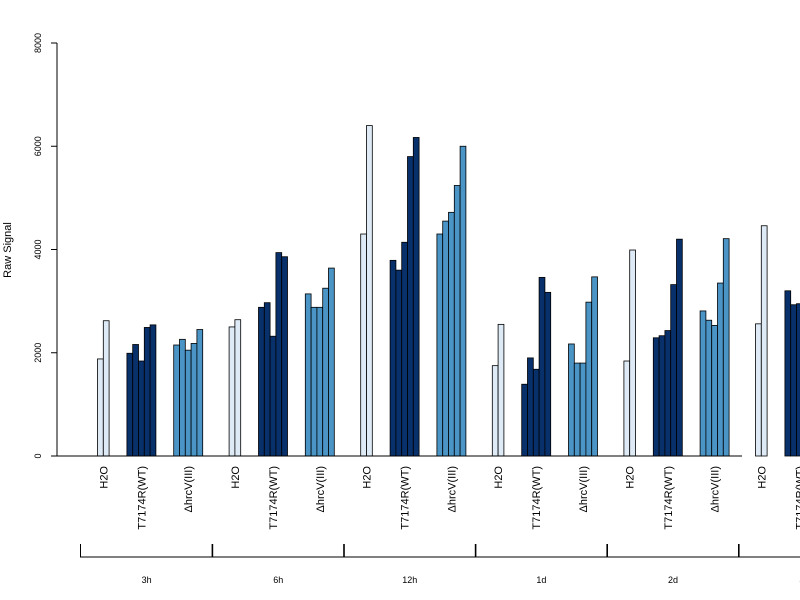  Describe the element at coordinates (541, 580) in the screenshot. I see `time-label: 1d` at that location.